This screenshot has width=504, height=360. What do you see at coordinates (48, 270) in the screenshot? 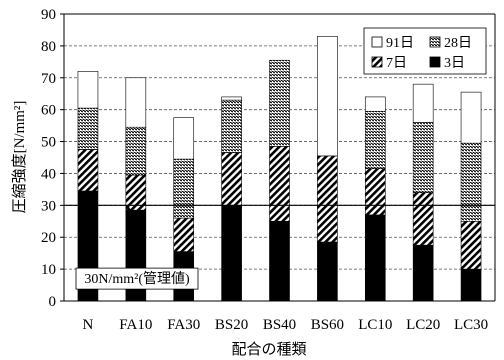
I see `y-tick-label: 10` at bounding box center [48, 270].